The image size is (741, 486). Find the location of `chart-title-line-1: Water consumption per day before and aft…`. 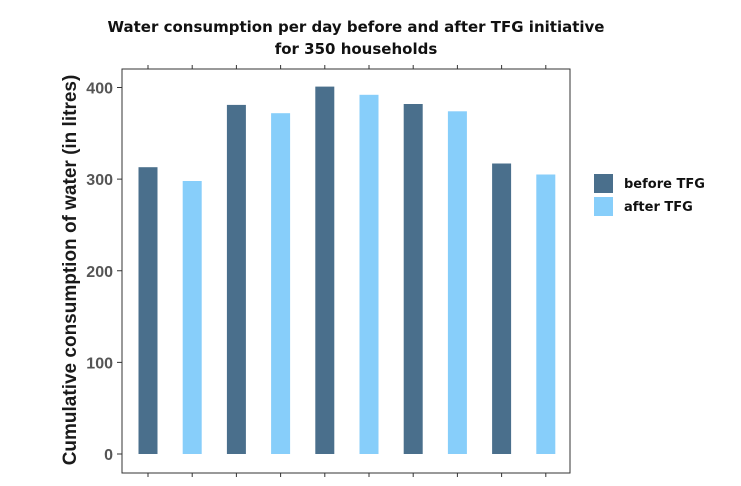

chart-title-line-1: Water consumption per day before and aft… is located at coordinates (356, 27).